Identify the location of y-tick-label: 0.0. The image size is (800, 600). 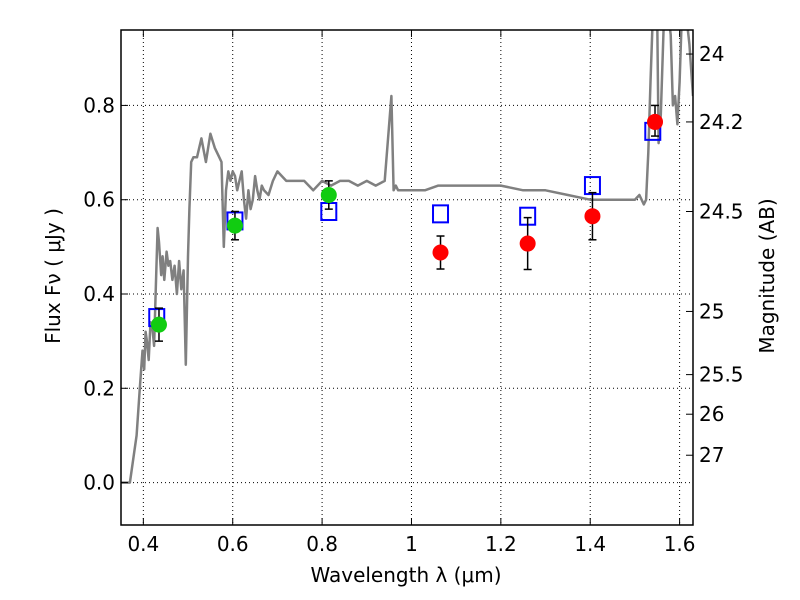
(99, 483).